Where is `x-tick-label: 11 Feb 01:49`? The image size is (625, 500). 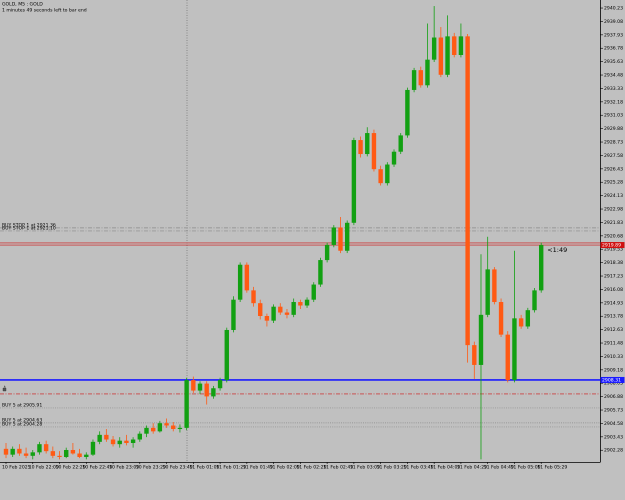 x-tick-label: 11 Feb 01:49 is located at coordinates (258, 468).